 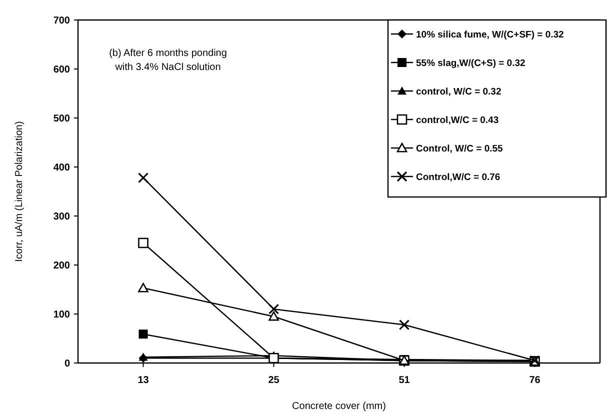 I want to click on y-tick-label: 500, so click(x=61, y=119).